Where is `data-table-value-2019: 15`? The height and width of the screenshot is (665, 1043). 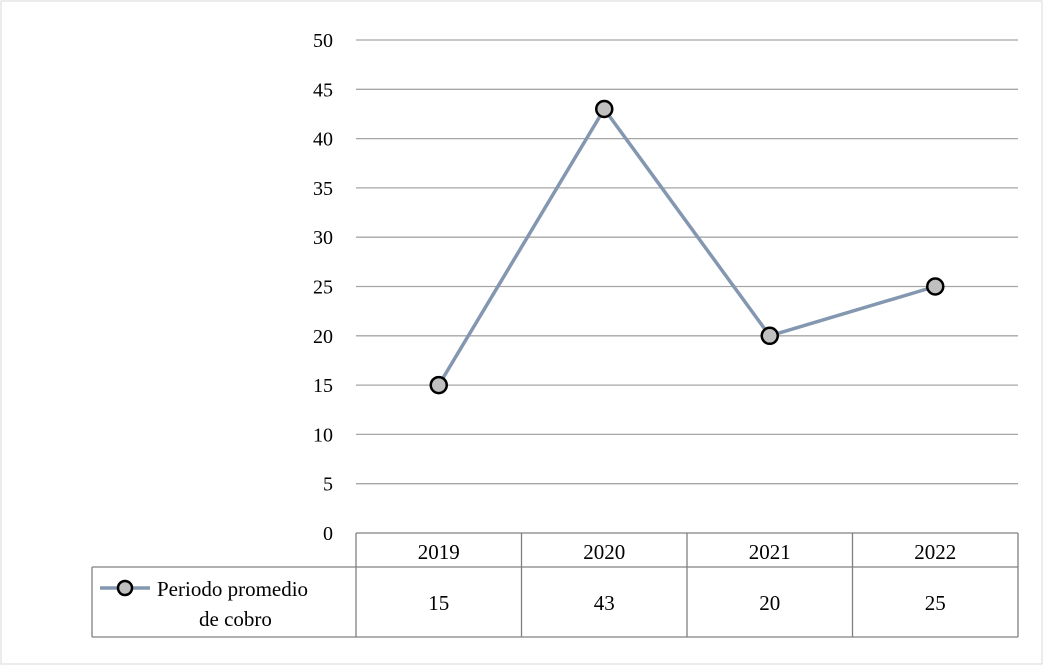
data-table-value-2019: 15 is located at coordinates (438, 603).